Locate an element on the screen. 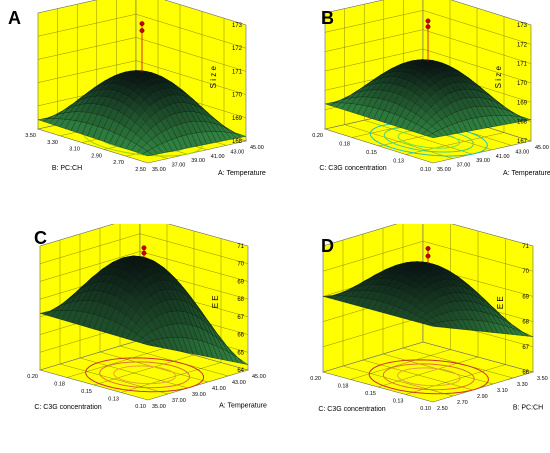 The width and height of the screenshot is (550, 453). y-tick-label: 2.90 is located at coordinates (482, 397).